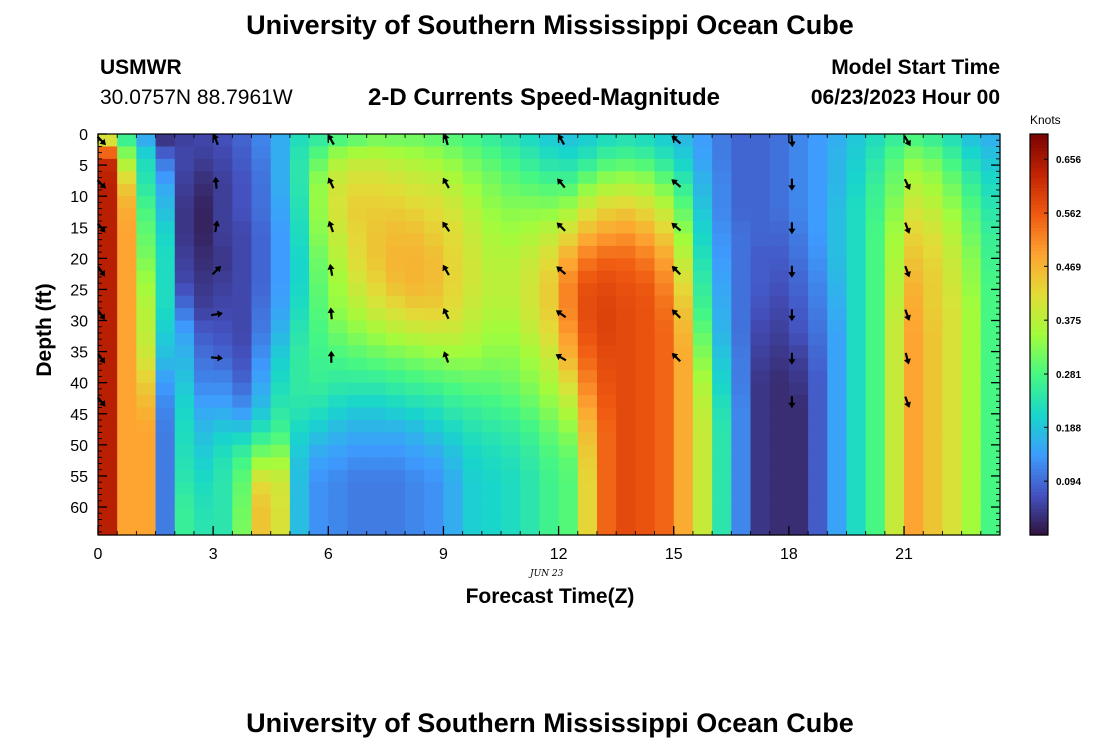 The width and height of the screenshot is (1100, 750). What do you see at coordinates (1068, 375) in the screenshot?
I see `colorbar-tick-label: 0.281` at bounding box center [1068, 375].